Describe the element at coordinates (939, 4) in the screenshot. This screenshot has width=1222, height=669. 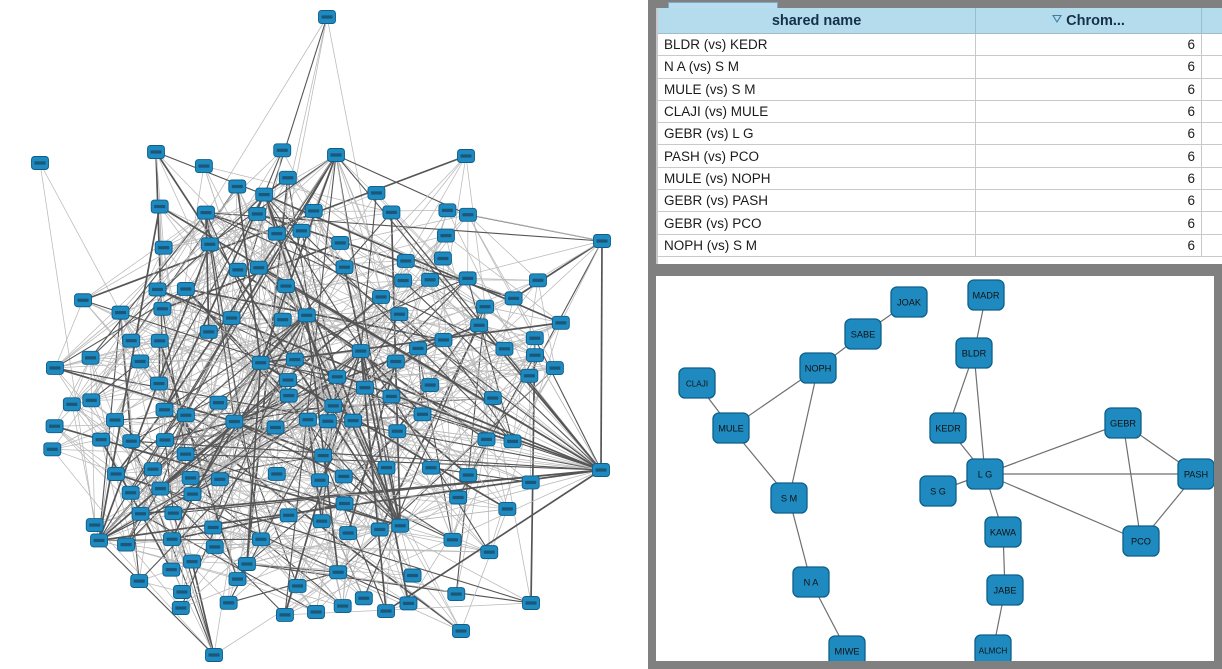
I see `table-tab-strip` at that location.